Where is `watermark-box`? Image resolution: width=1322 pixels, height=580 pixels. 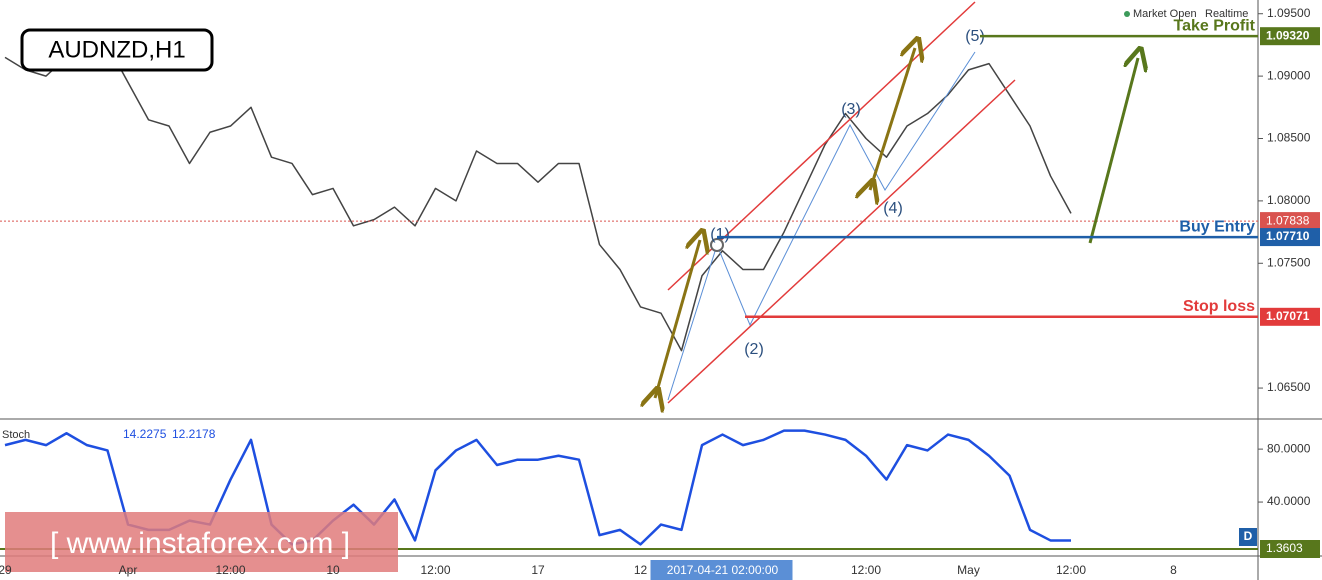 watermark-box is located at coordinates (201, 542).